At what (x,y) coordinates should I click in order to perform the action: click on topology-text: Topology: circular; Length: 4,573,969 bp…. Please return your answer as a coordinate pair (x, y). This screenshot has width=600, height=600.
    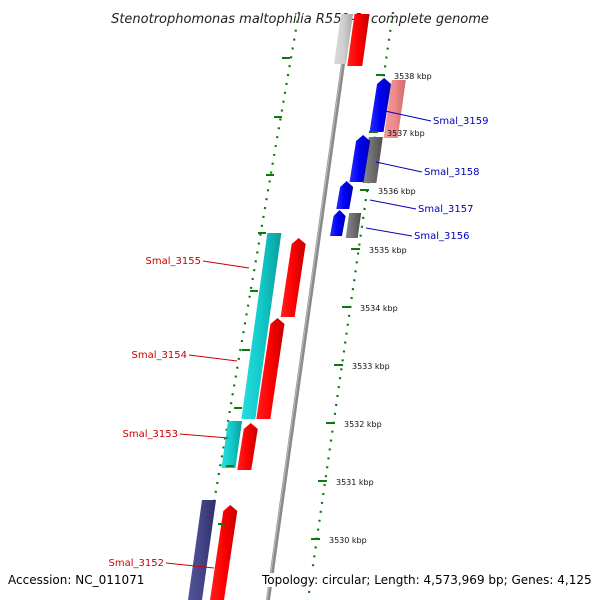
    Looking at the image, I should click on (427, 580).